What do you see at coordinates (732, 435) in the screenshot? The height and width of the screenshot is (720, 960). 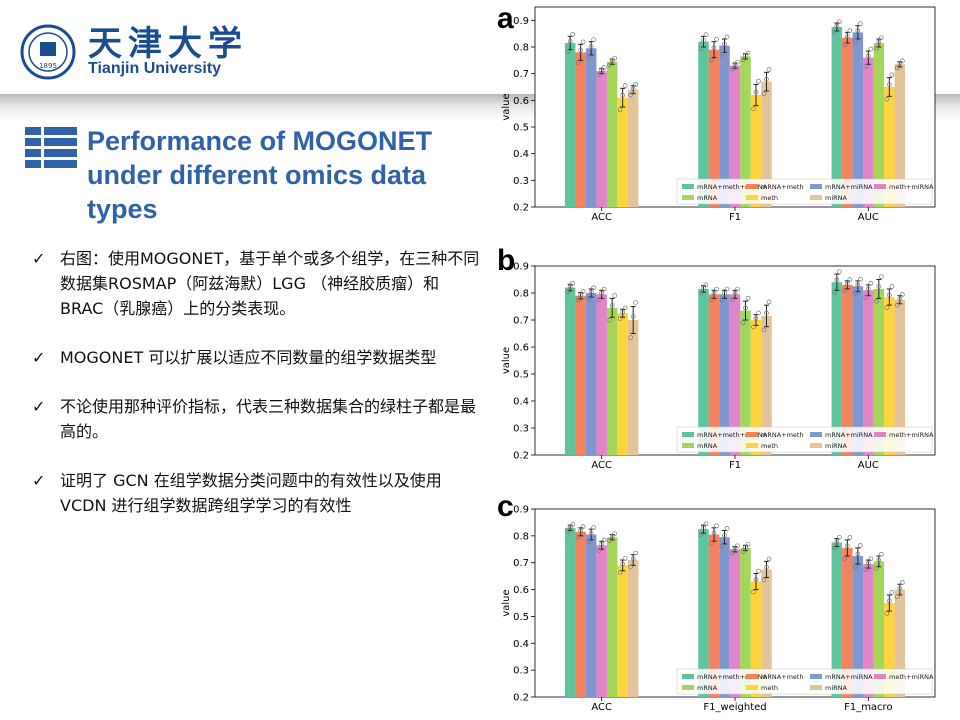 I see `legend-label: mRNA+meth+miRNA` at bounding box center [732, 435].